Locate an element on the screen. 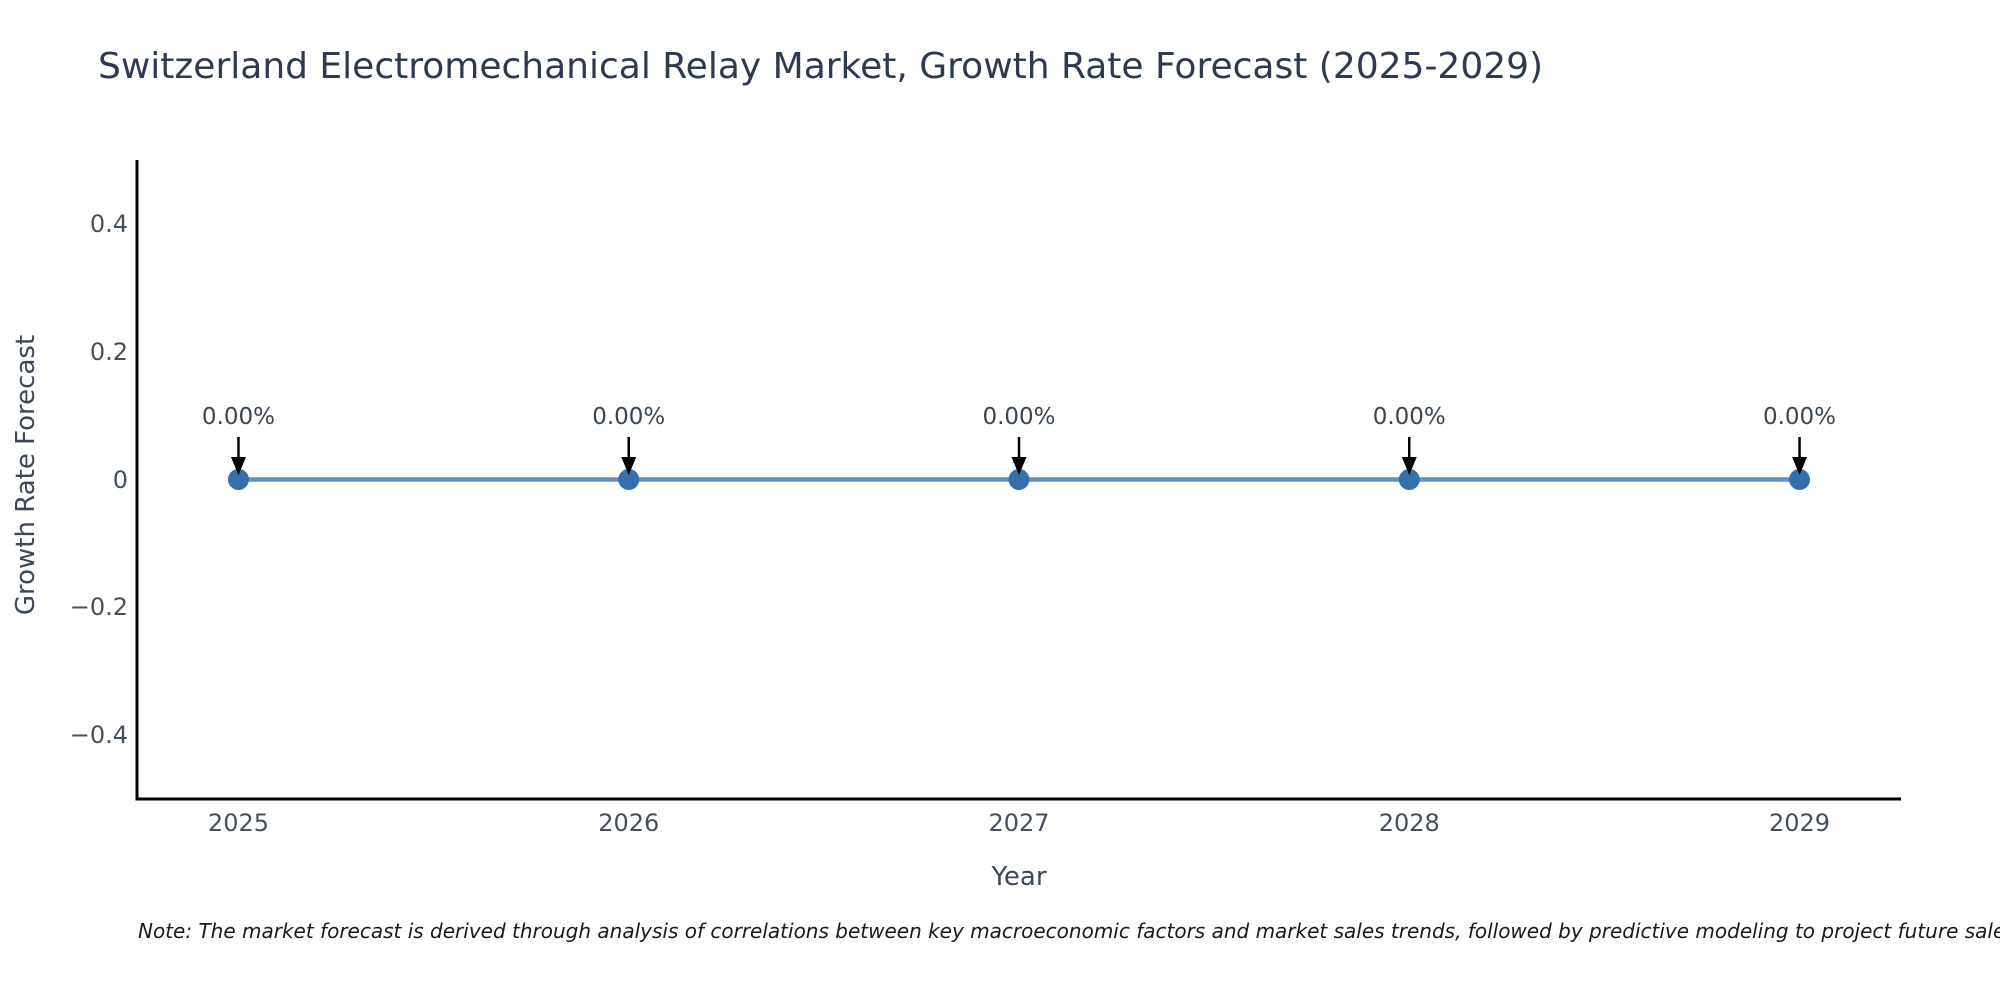  x-tick-label: 2027 is located at coordinates (1019, 823).